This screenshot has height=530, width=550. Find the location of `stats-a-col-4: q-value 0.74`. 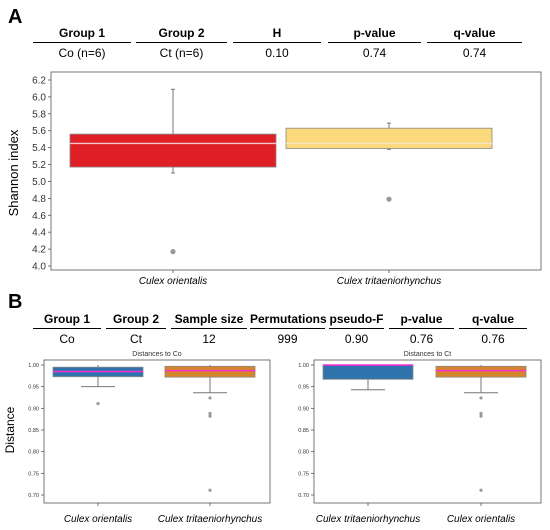

stats-a-col-4: q-value 0.74 is located at coordinates (474, 42).